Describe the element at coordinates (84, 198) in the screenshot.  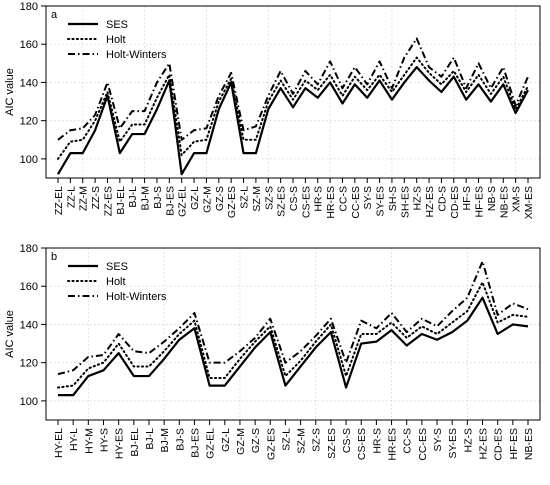
I see `x-tick-label: ZZ-M` at that location.